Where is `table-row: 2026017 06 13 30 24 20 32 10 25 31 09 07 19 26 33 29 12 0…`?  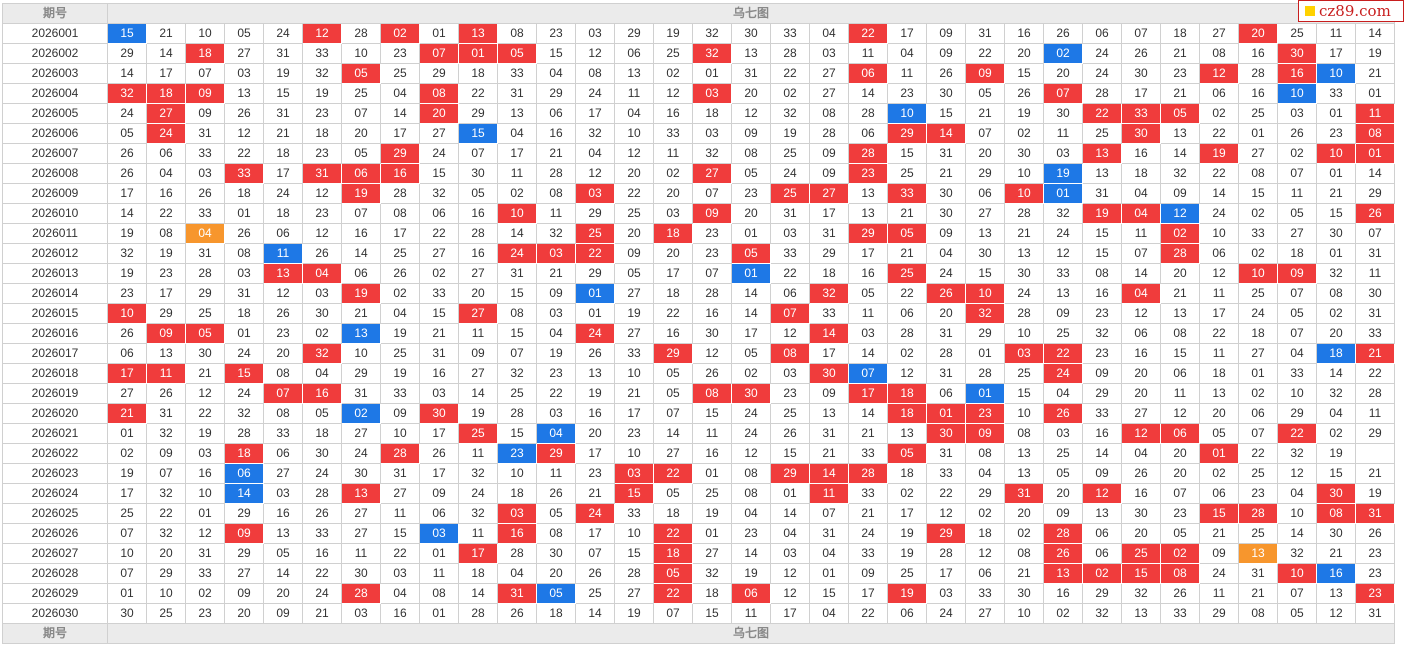 table-row: 2026017 06 13 30 24 20 32 10 25 31 09 07 19 26 33 29 12 0… is located at coordinates (698, 353).